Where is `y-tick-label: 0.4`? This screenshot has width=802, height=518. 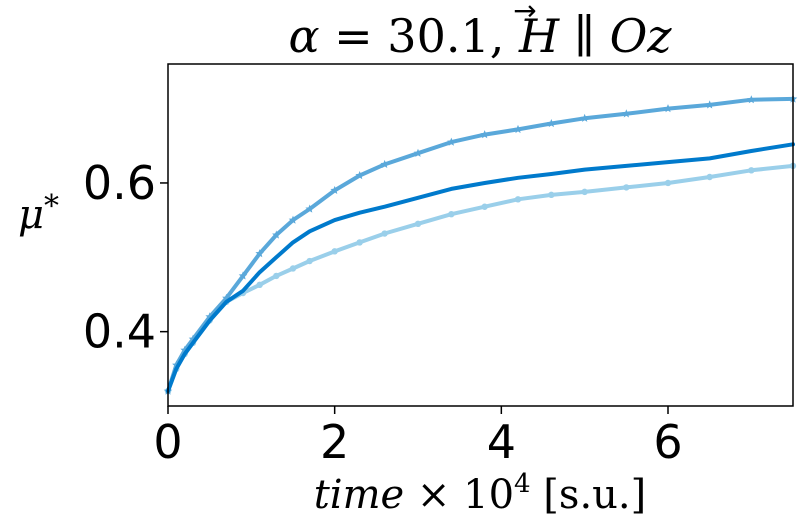
y-tick-label: 0.4 is located at coordinates (119, 332).